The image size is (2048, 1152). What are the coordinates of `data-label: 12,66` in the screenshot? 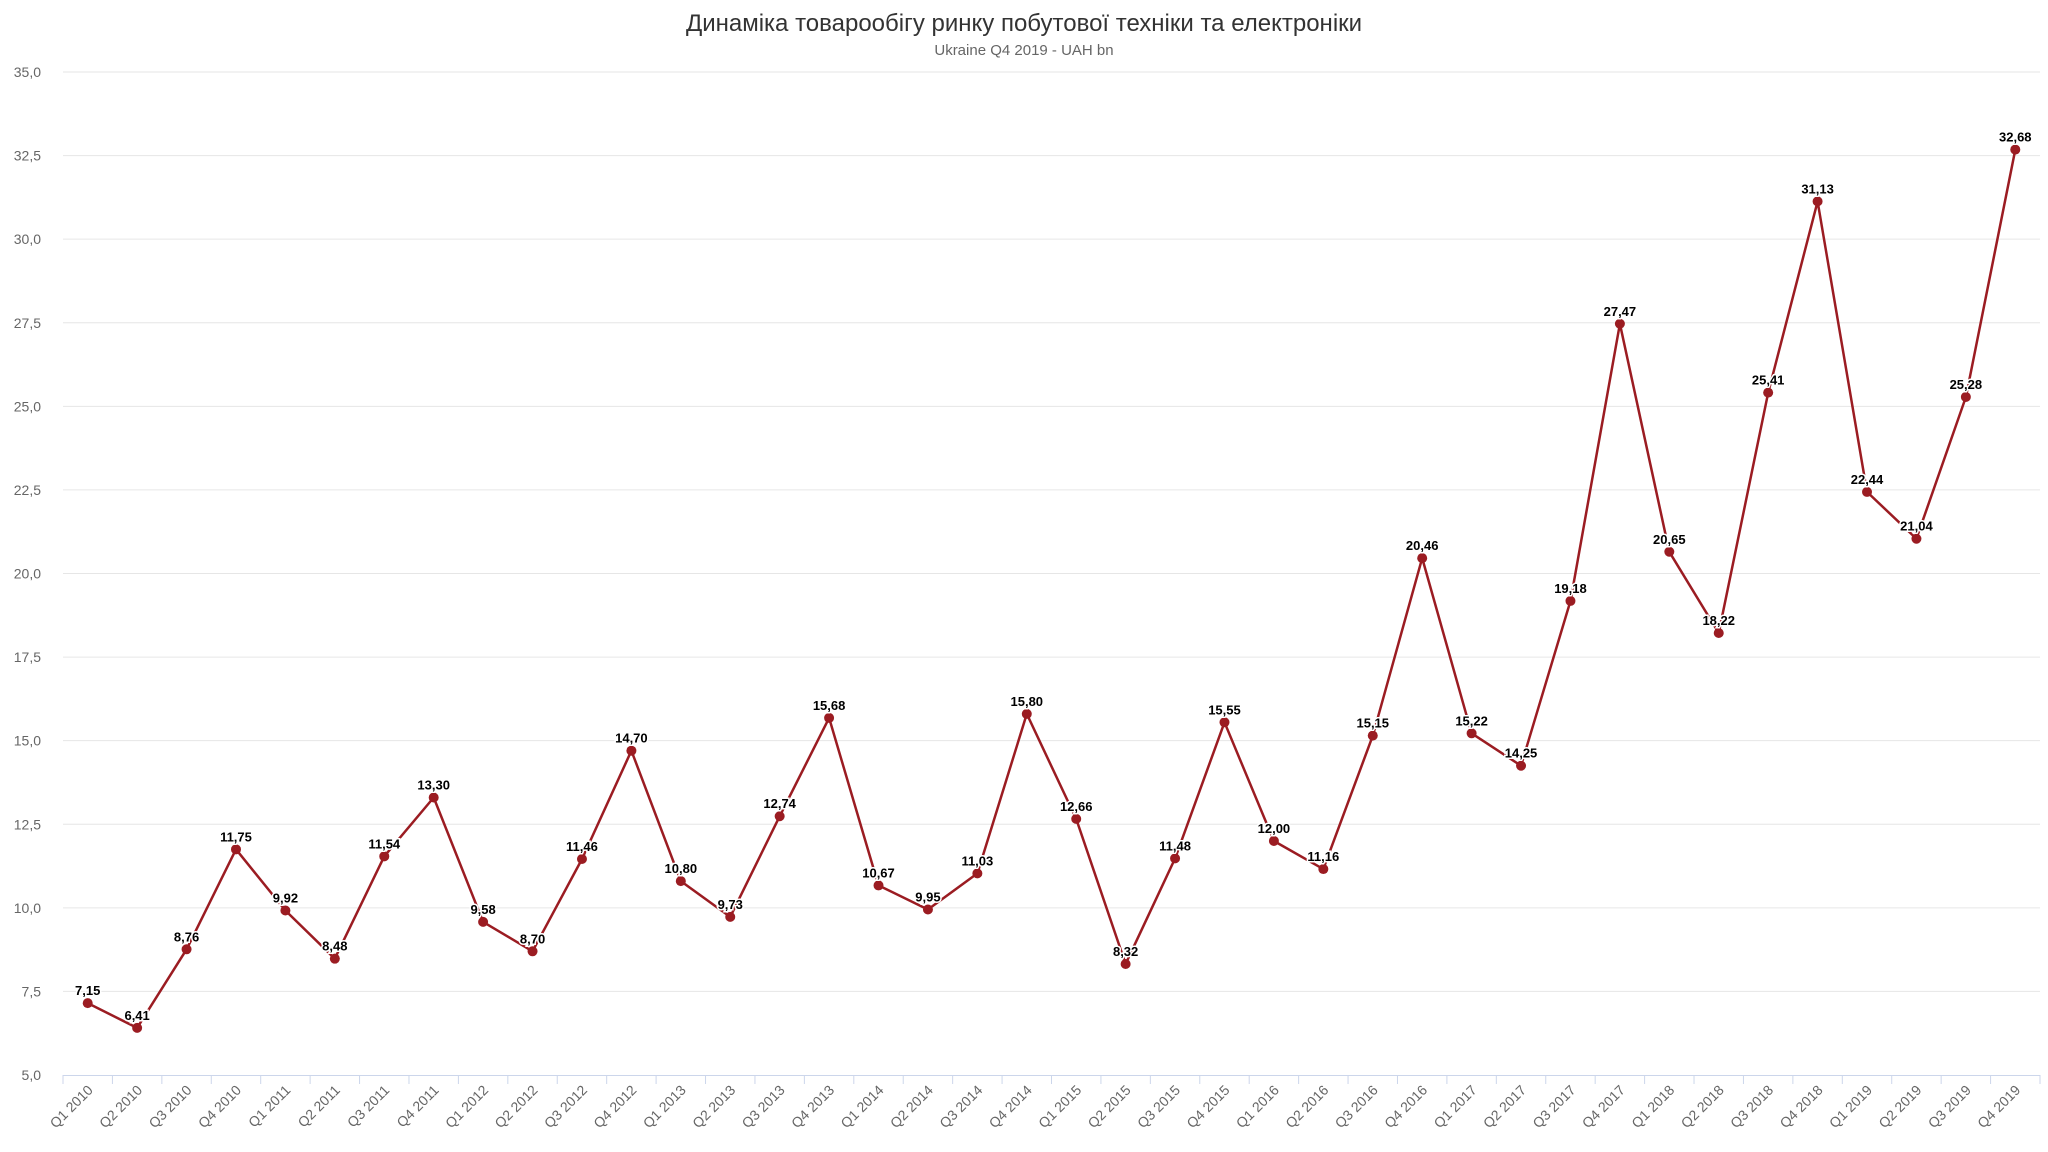 It's located at (1076, 806).